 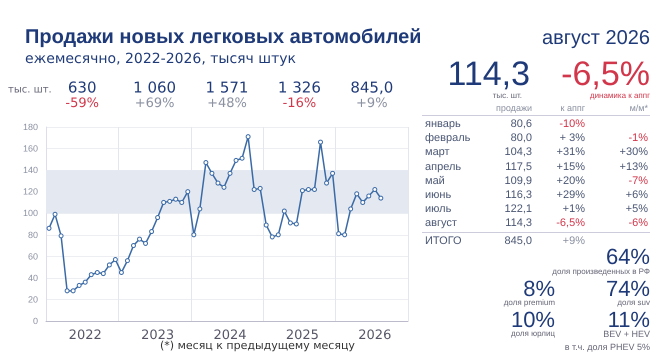 What do you see at coordinates (447, 138) in the screenshot?
I see `category-label: февраль` at bounding box center [447, 138].